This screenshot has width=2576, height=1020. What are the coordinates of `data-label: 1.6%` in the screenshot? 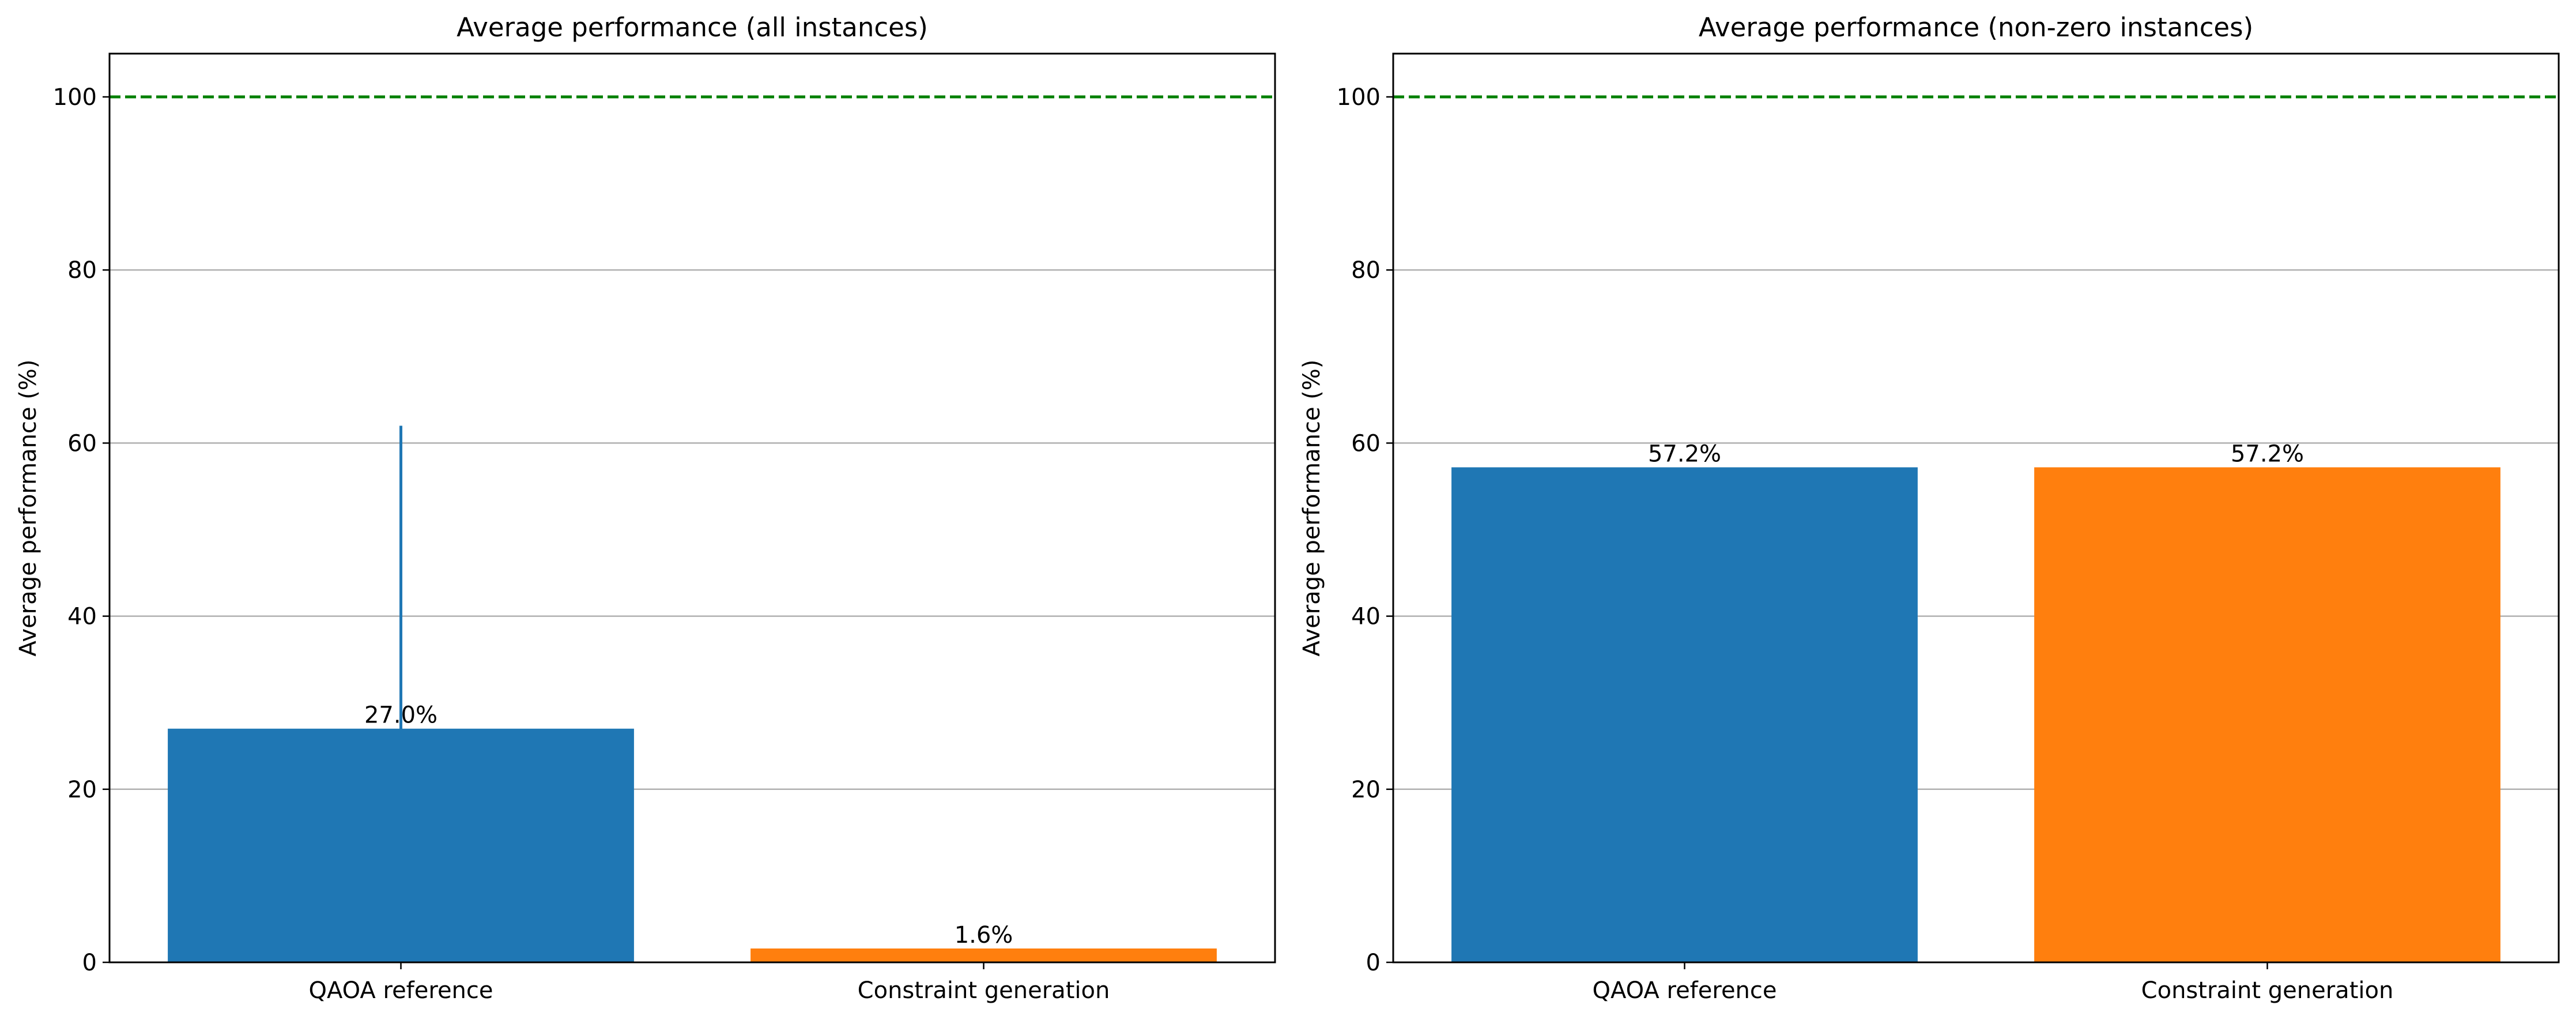 It's located at (984, 935).